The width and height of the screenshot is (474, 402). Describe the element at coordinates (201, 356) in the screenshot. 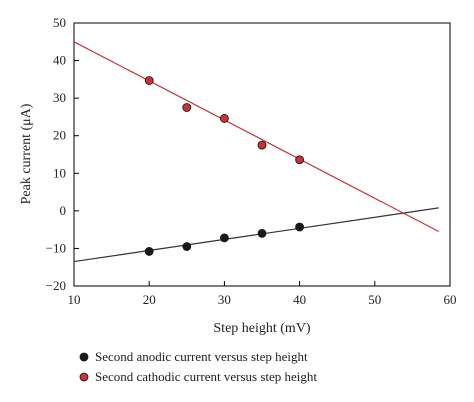

I see `legend-label-anodic: Second anodic current versus step height` at that location.